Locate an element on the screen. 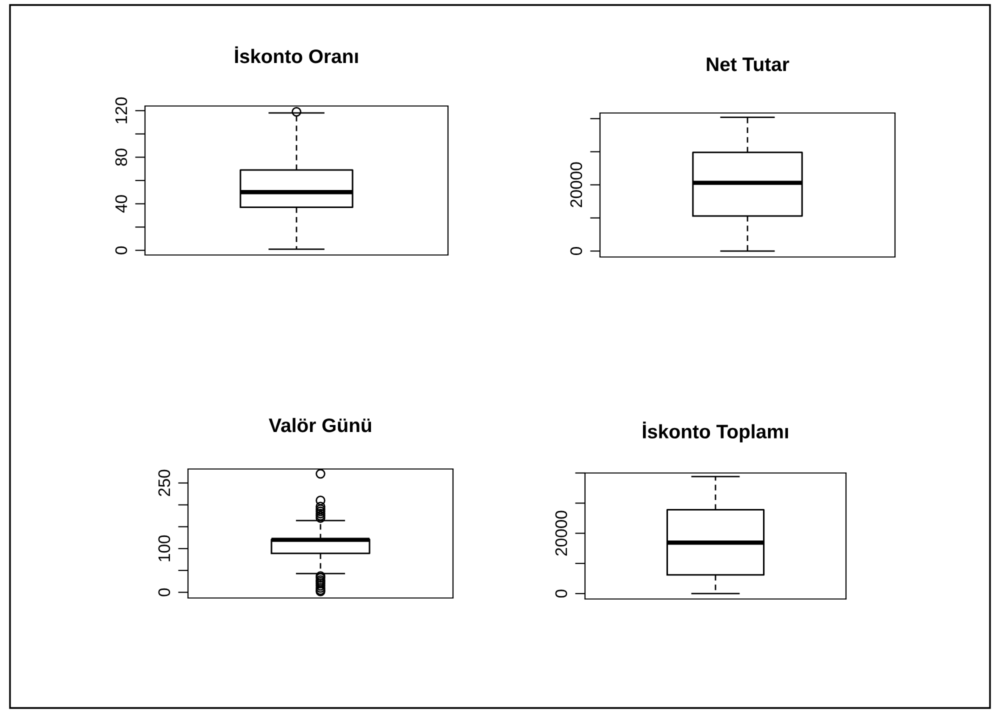 This screenshot has width=995, height=713. chart-title: Valör Günü is located at coordinates (320, 425).